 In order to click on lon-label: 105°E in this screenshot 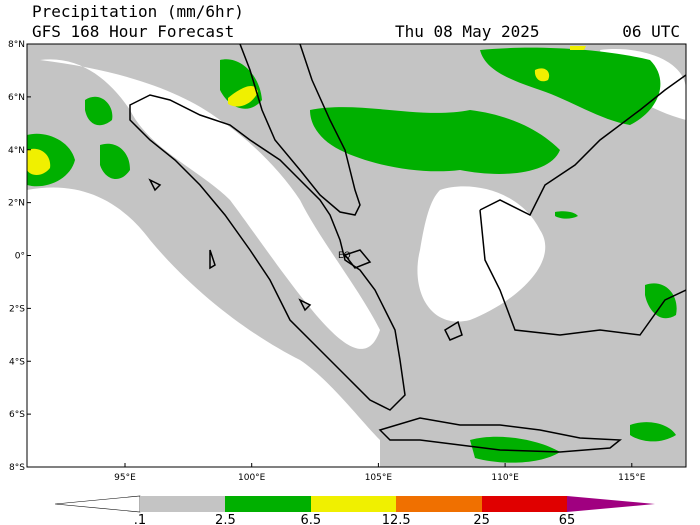, I will do `click(379, 478)`.